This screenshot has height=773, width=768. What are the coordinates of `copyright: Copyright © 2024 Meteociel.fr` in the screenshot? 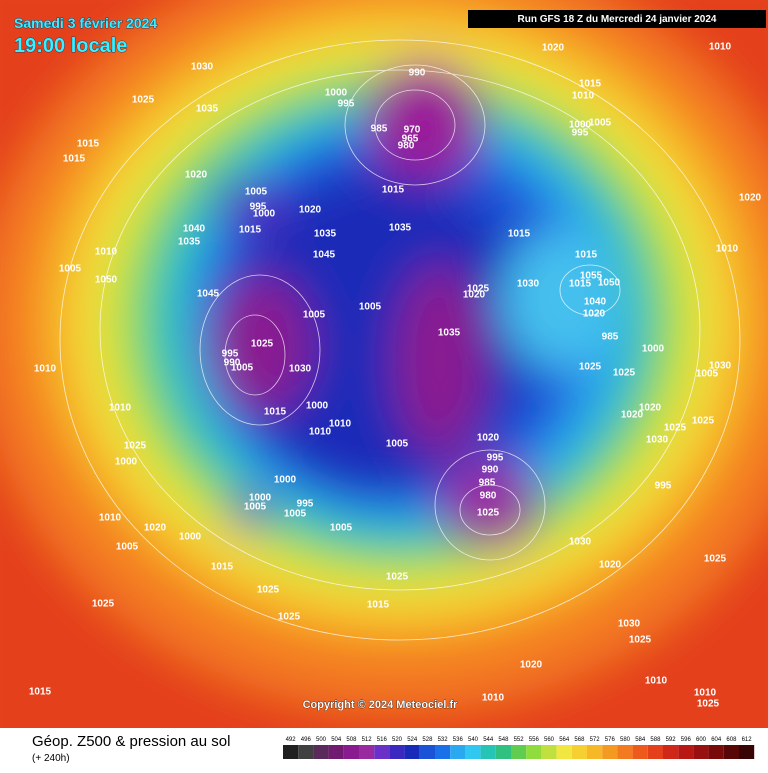 It's located at (381, 705).